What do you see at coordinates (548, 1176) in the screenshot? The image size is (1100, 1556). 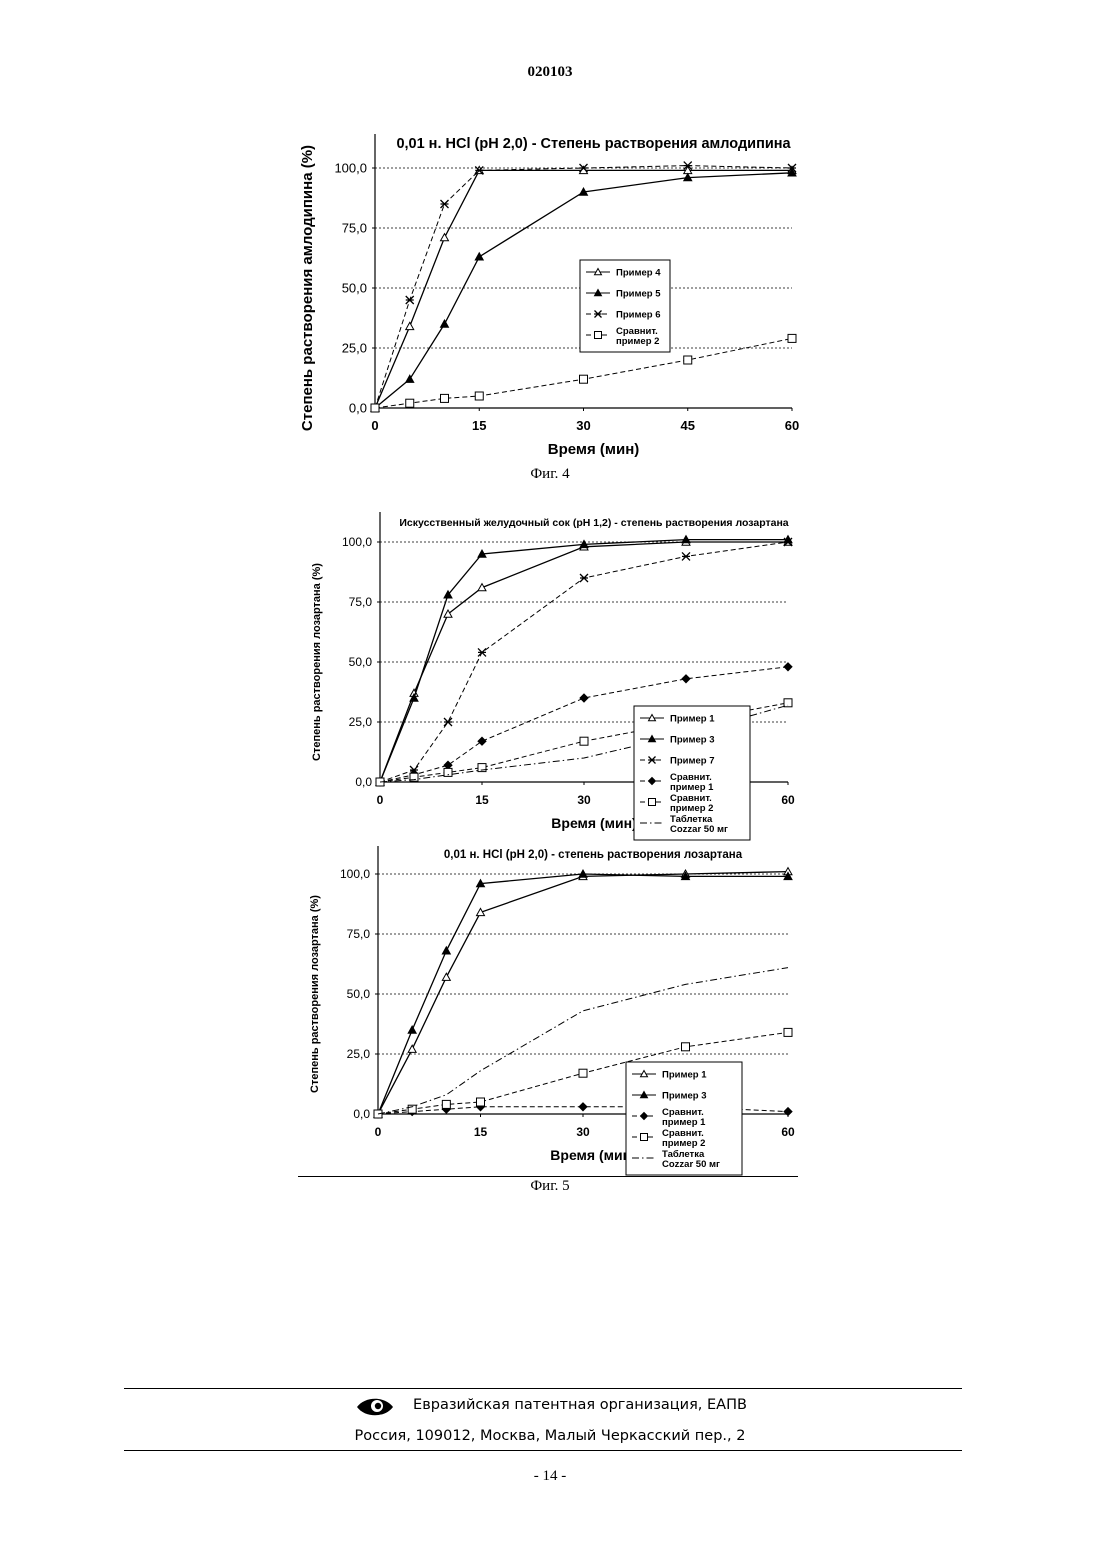 I see `figure-bottom-rule` at bounding box center [548, 1176].